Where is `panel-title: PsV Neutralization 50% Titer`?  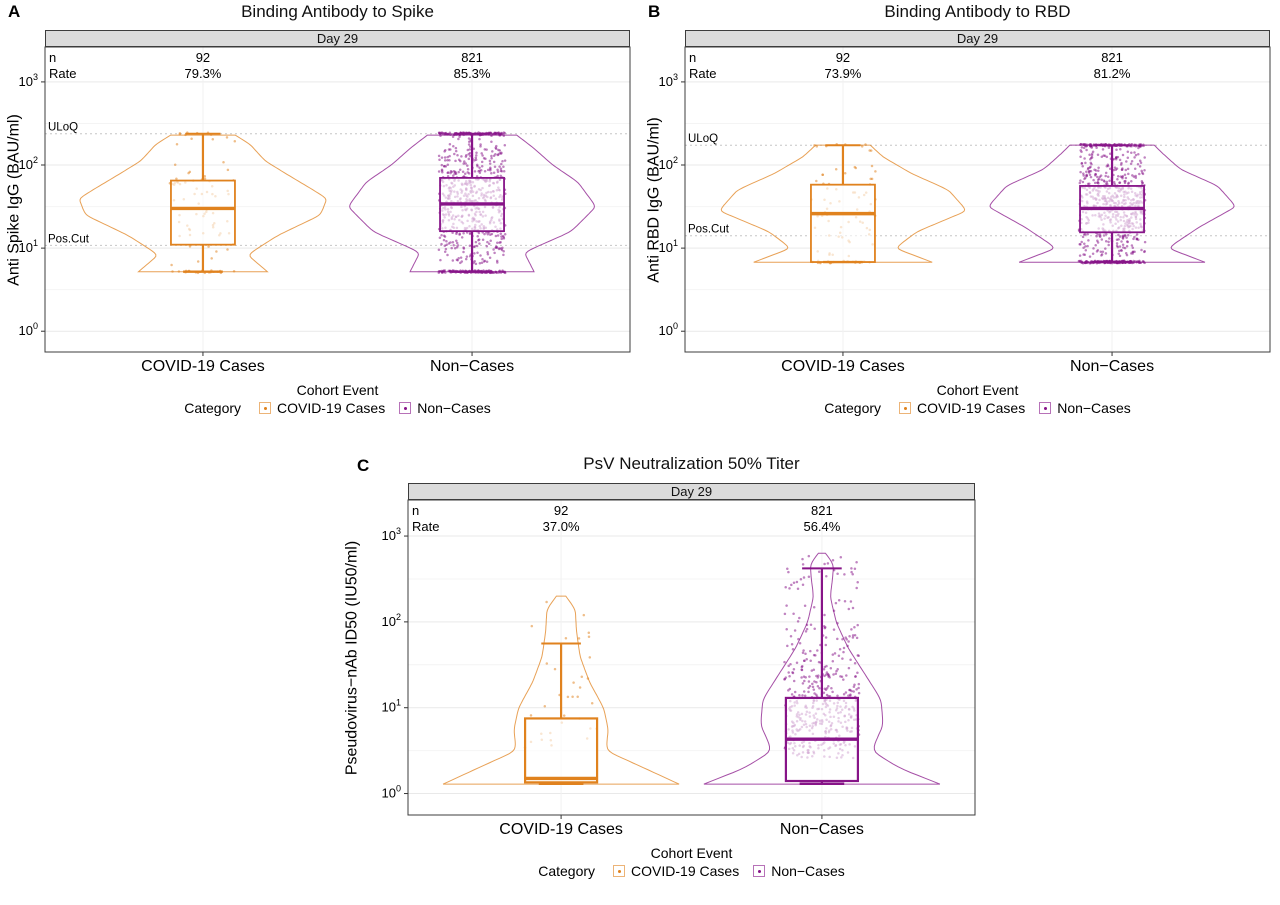 panel-title: PsV Neutralization 50% Titer is located at coordinates (691, 463).